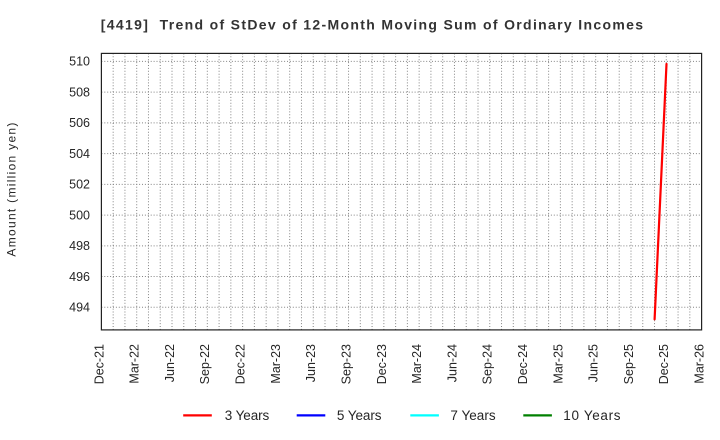  What do you see at coordinates (359, 415) in the screenshot?
I see `svg-text: 5 Years` at bounding box center [359, 415].